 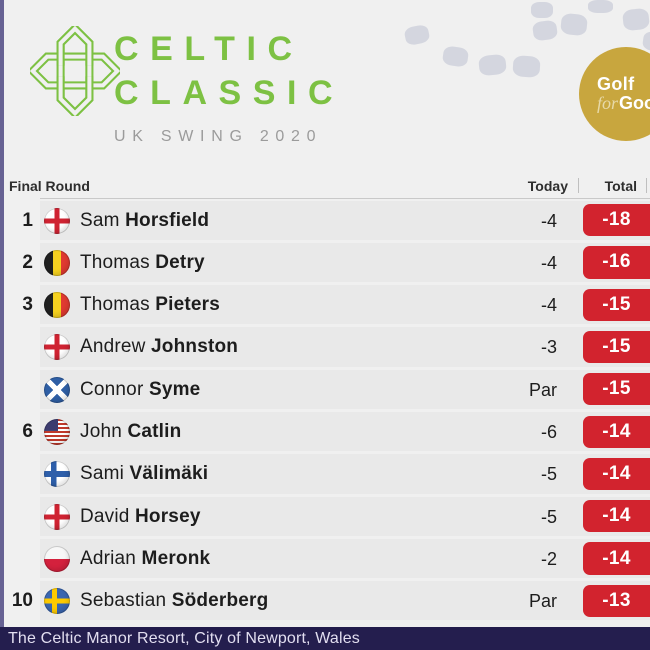 I want to click on total-score-badge: -13, so click(x=616, y=600).